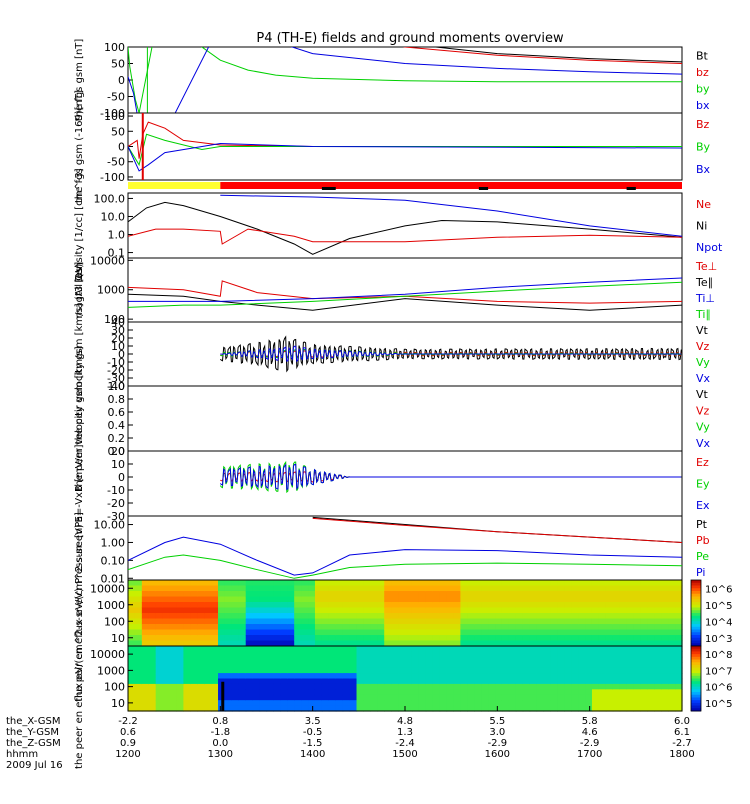  I want to click on y-tick-label: 0.6, so click(117, 412).